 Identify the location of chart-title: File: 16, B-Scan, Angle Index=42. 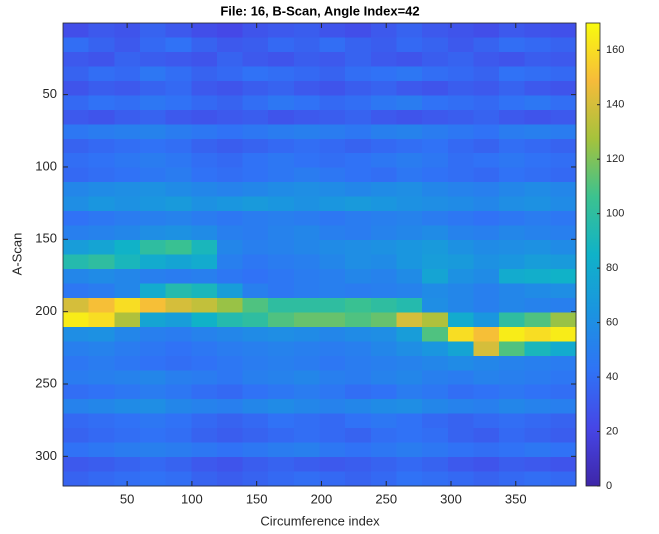
(319, 10).